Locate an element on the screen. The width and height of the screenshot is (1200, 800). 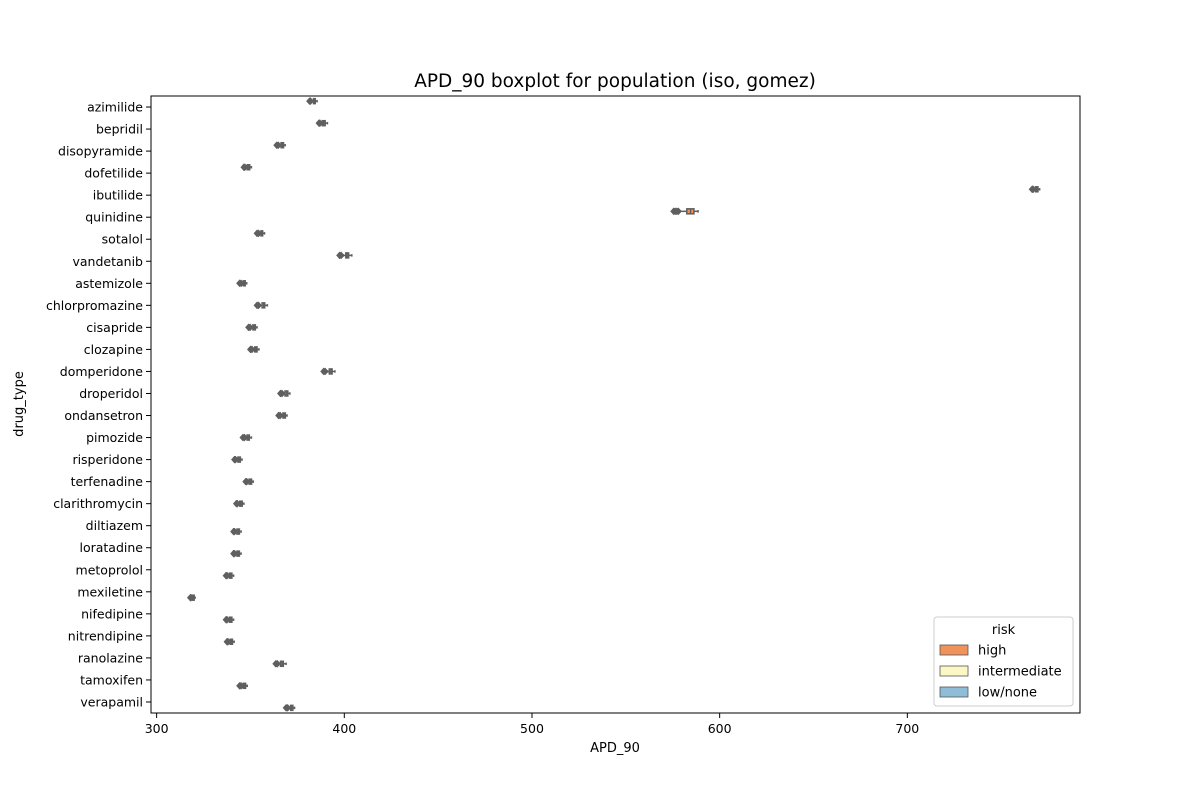
box-clozapine is located at coordinates (253, 349).